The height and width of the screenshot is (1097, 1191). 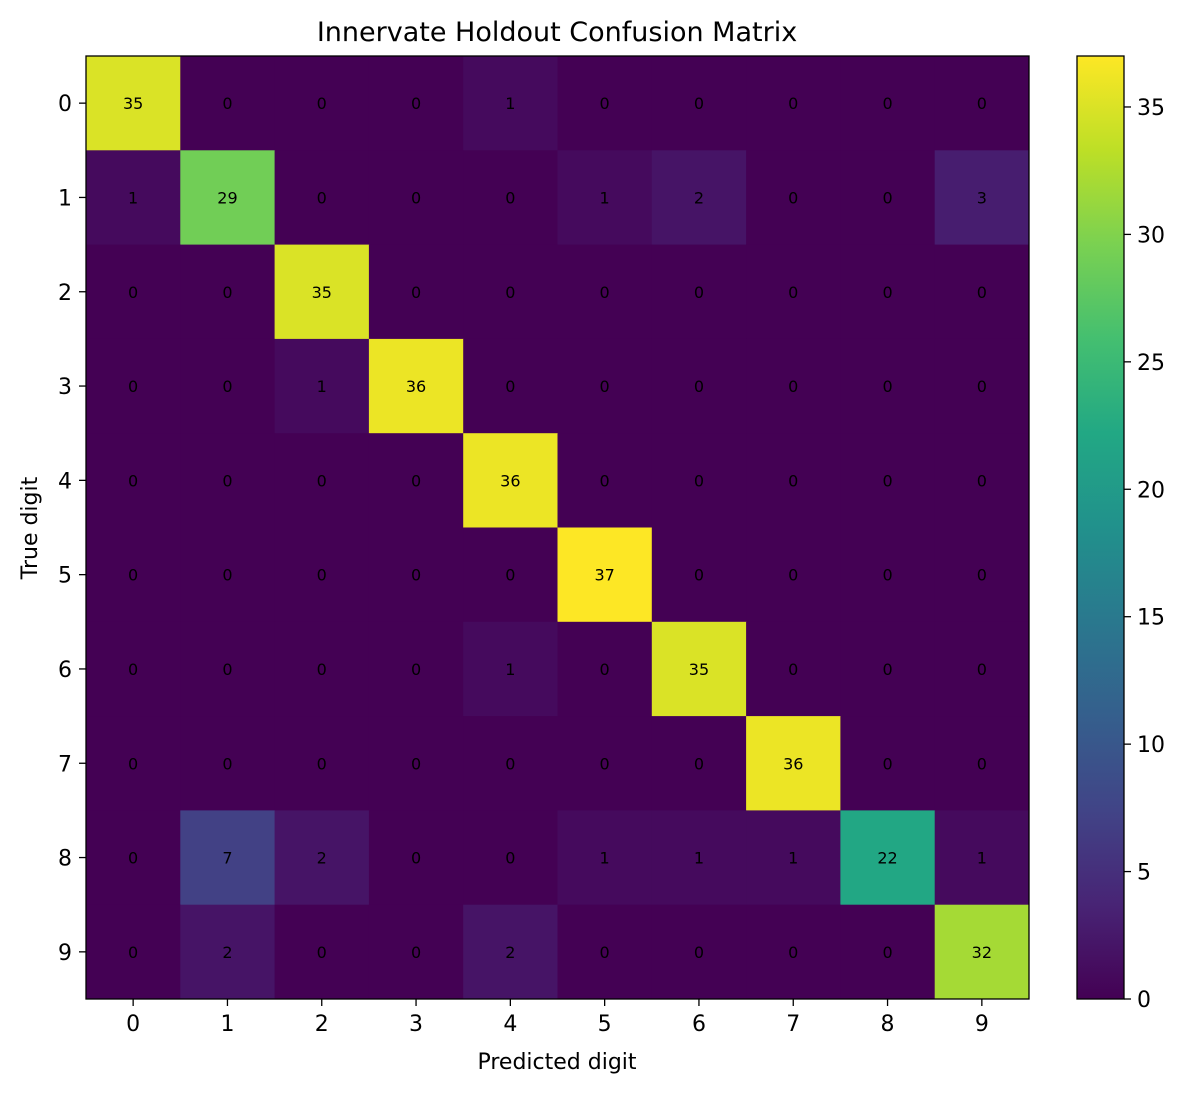 I want to click on y-tick-label: 7, so click(x=65, y=764).